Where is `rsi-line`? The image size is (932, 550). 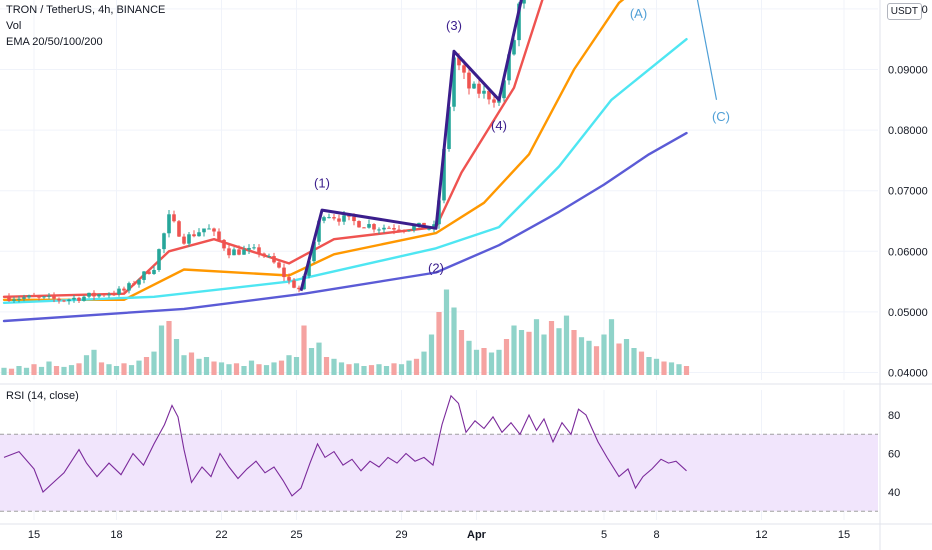 rsi-line is located at coordinates (345, 445).